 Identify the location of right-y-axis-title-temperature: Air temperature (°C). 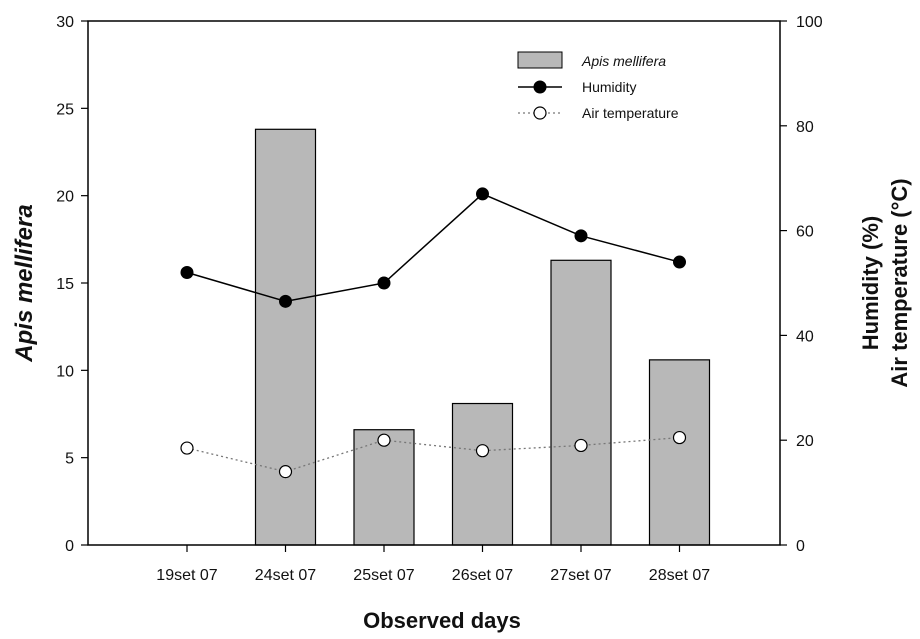
(899, 282).